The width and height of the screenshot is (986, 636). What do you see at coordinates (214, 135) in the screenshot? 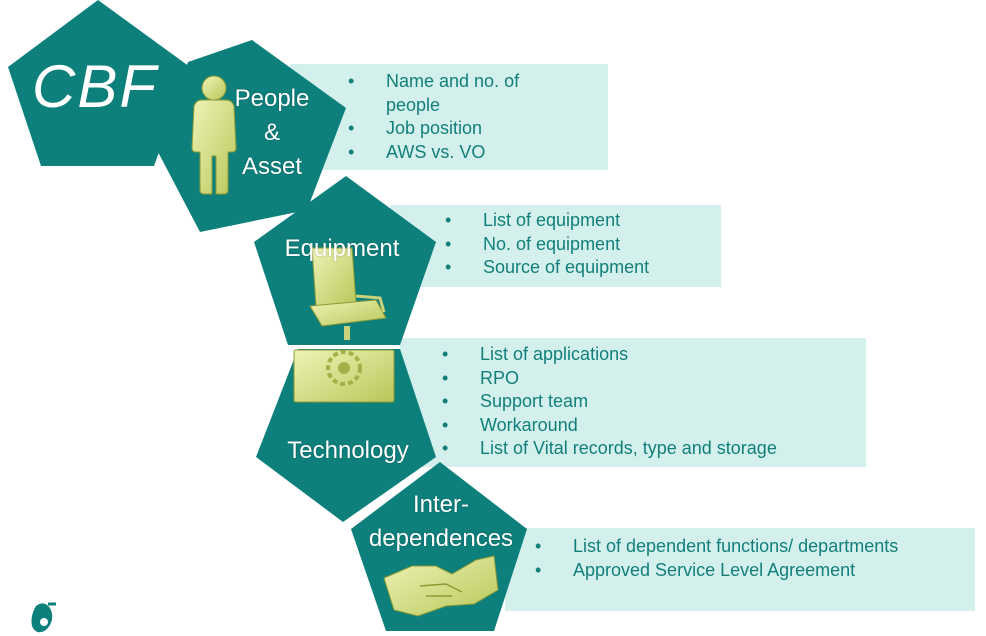
I see `person-icon` at bounding box center [214, 135].